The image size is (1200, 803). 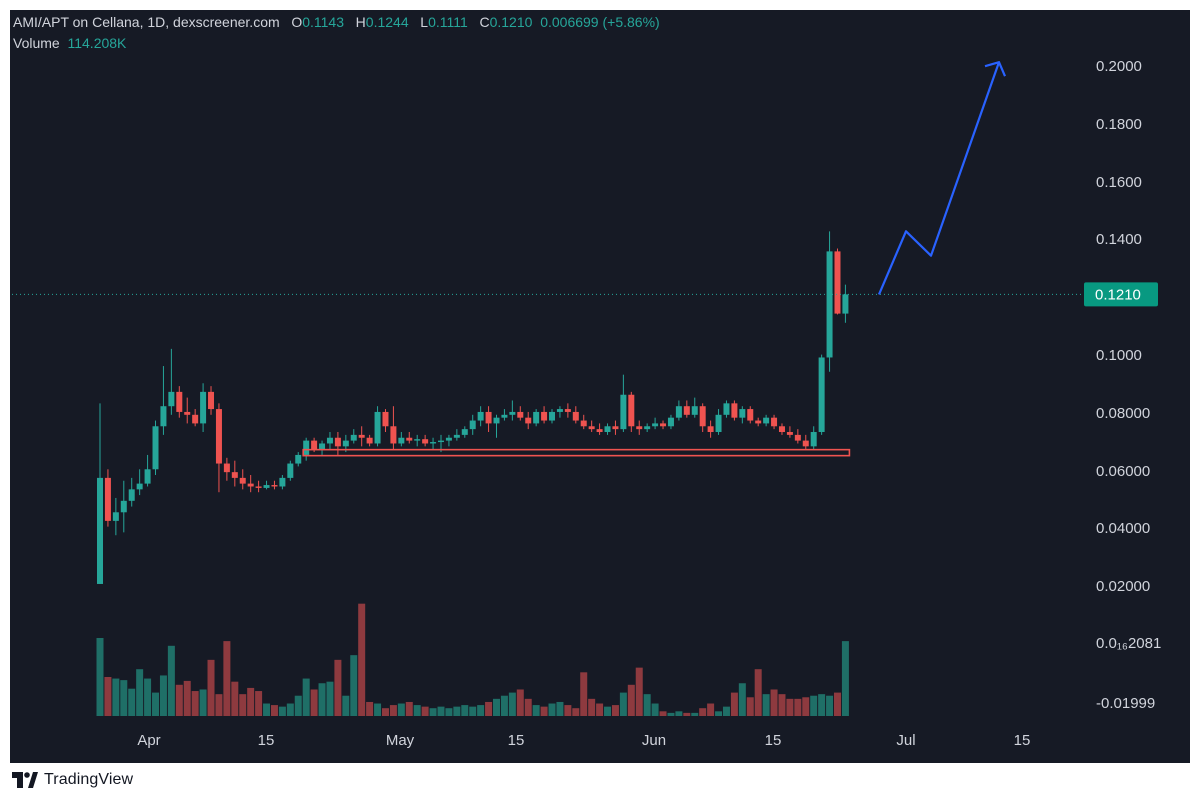 What do you see at coordinates (576, 452) in the screenshot?
I see `support-line` at bounding box center [576, 452].